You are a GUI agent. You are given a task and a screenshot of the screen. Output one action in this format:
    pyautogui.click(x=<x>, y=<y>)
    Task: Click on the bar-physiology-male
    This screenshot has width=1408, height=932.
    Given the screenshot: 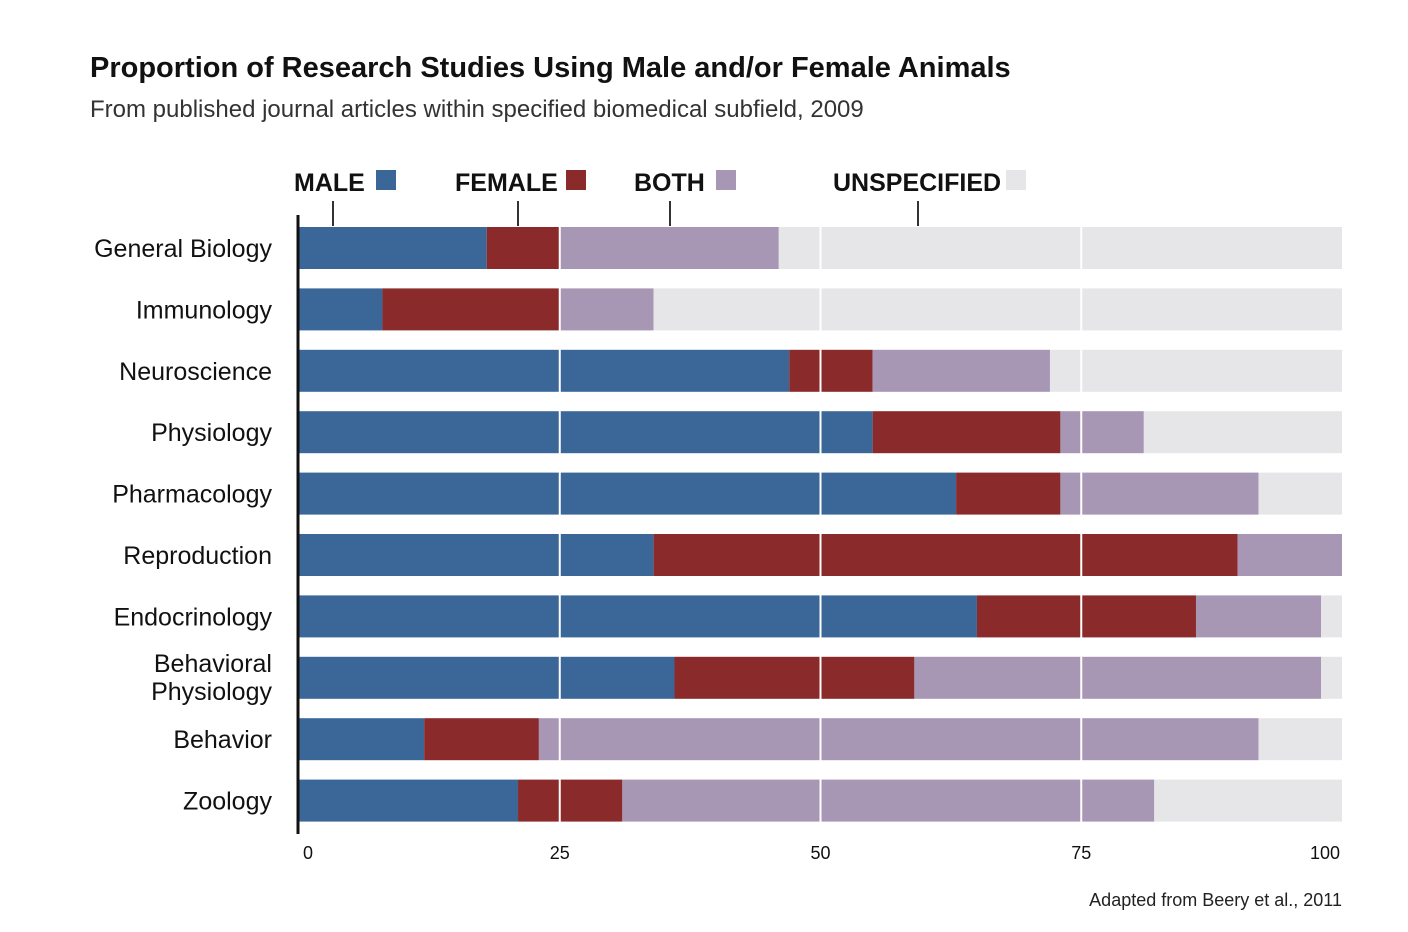 What is the action you would take?
    pyautogui.click(x=586, y=432)
    